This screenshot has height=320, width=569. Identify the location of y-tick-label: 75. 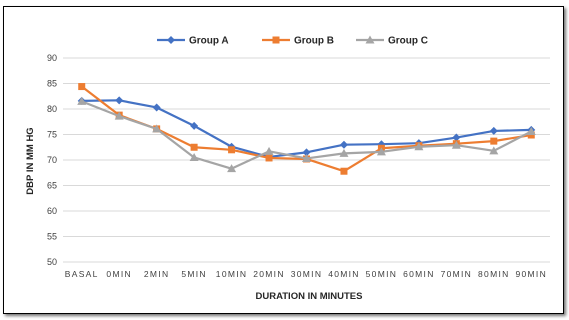
(52, 135).